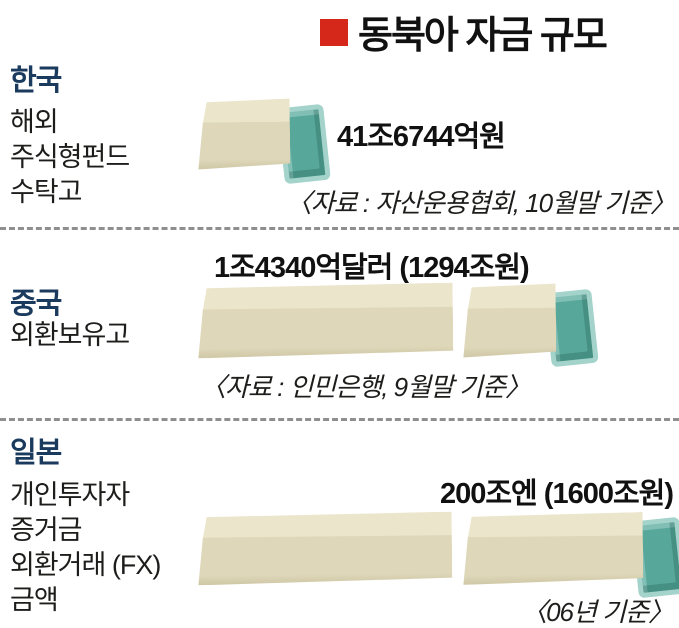 The image size is (679, 628). Describe the element at coordinates (496, 494) in the screenshot. I see `value-prefix: 200조엔 (` at that location.